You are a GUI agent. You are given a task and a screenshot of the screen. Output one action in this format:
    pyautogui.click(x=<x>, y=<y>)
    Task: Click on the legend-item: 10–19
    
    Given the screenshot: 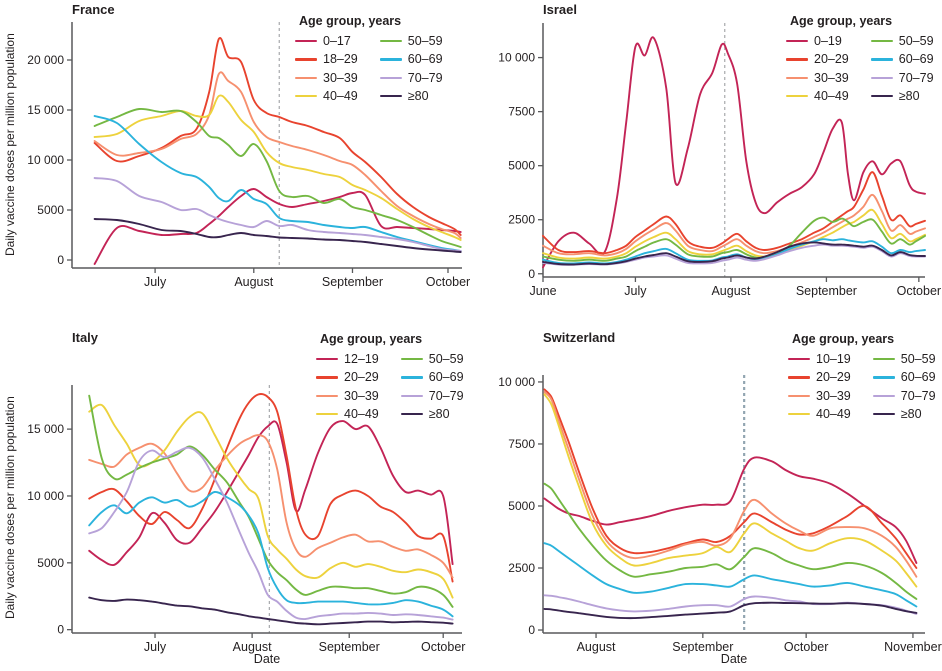 What is the action you would take?
    pyautogui.click(x=819, y=359)
    